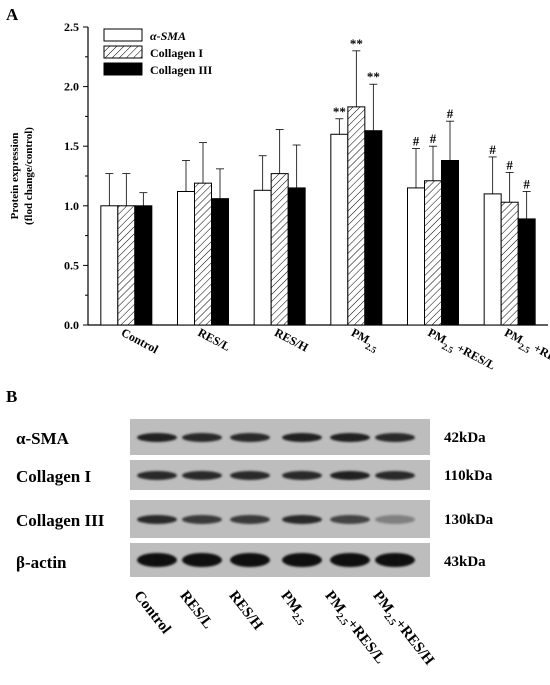  What do you see at coordinates (214, 339) in the screenshot?
I see `x-tick-label: RES/L` at bounding box center [214, 339].